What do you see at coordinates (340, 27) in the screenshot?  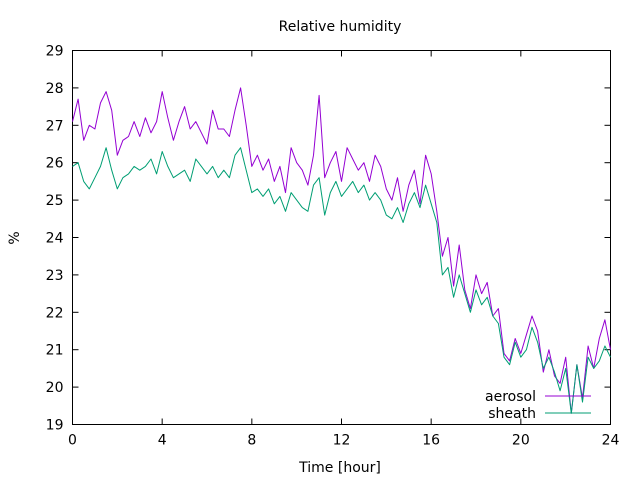 I see `chart-title: Relative humidity` at bounding box center [340, 27].